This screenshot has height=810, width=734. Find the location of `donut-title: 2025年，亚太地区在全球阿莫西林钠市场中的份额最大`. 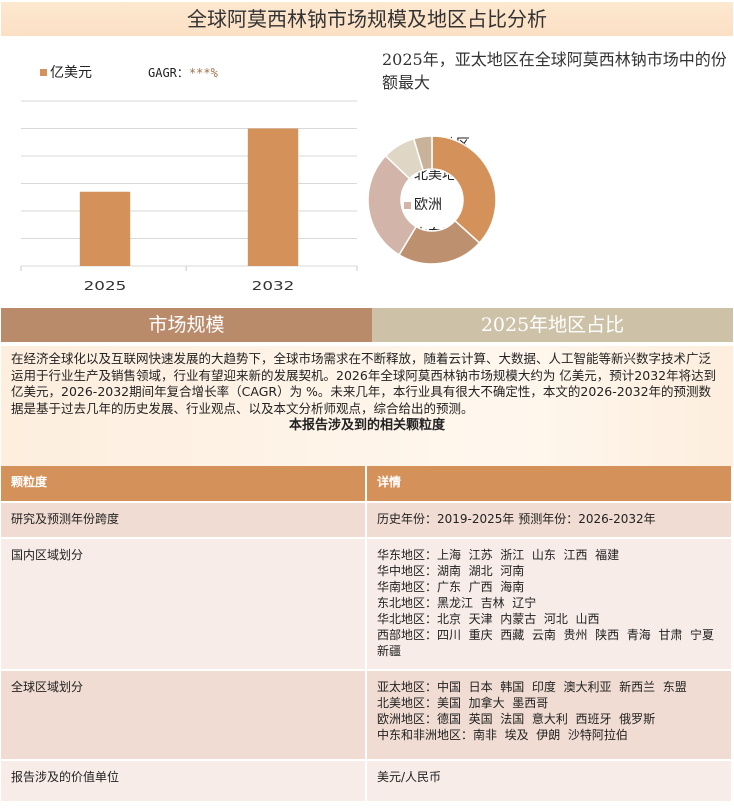

donut-title: 2025年，亚太地区在全球阿莫西林钠市场中的份额最大 is located at coordinates (554, 71).